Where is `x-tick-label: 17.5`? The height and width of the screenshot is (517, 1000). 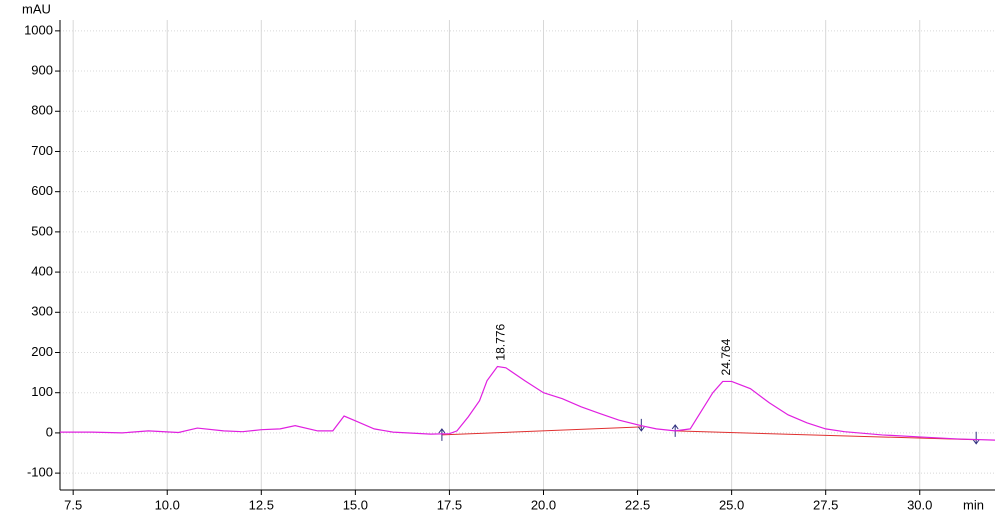
x-tick-label: 17.5 is located at coordinates (449, 504).